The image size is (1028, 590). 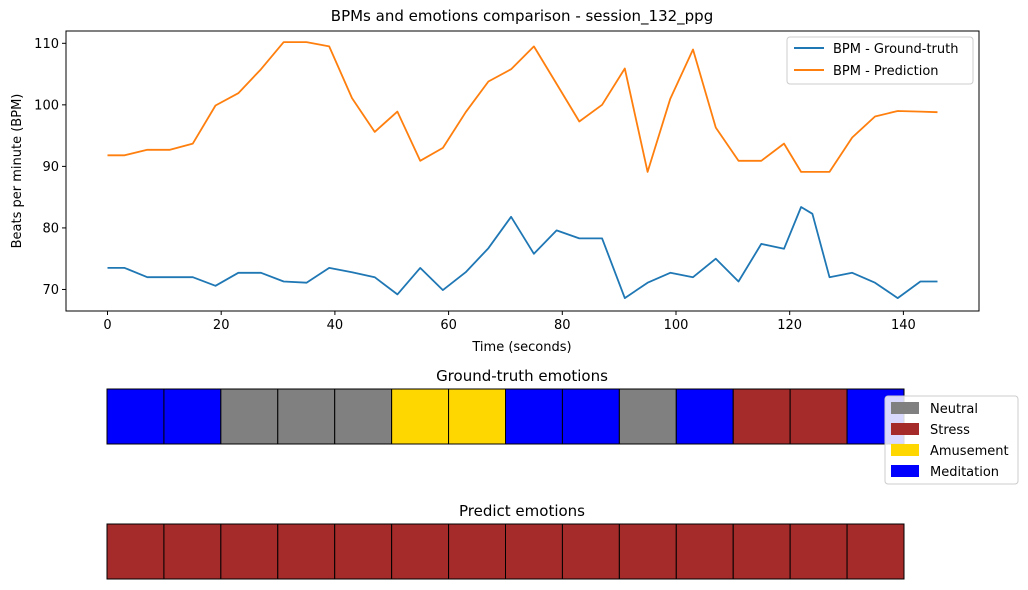 I want to click on legend-swatch-amusement, so click(x=905, y=450).